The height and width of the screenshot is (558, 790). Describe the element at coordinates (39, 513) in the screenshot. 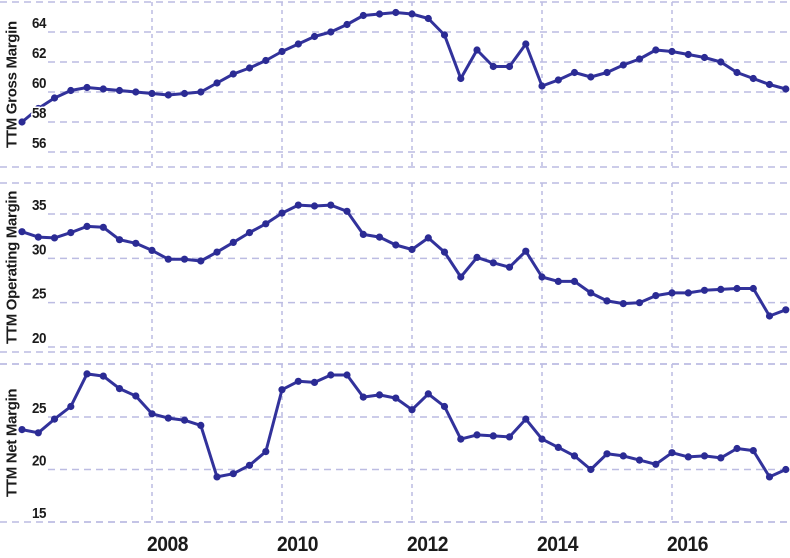

I see `y-tick-label: 15` at that location.